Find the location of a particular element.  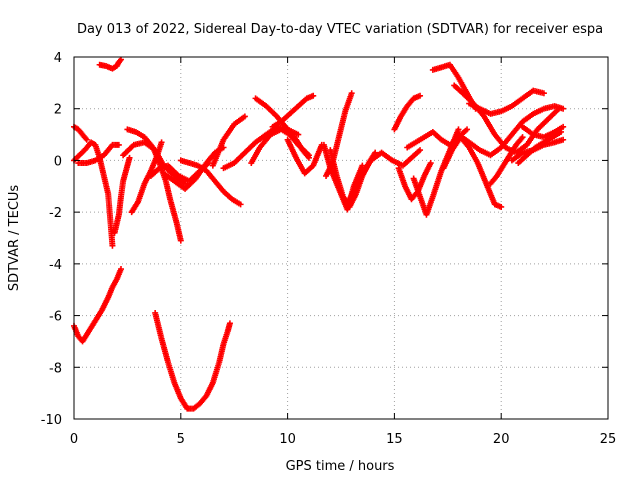

y-tick-label: -10 is located at coordinates (51, 420).